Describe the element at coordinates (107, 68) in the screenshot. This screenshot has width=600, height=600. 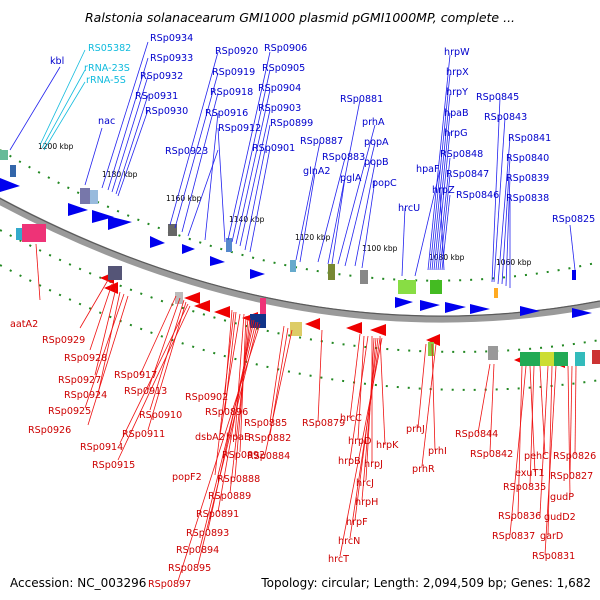
I see `gene-label: rRNA-23S` at that location.